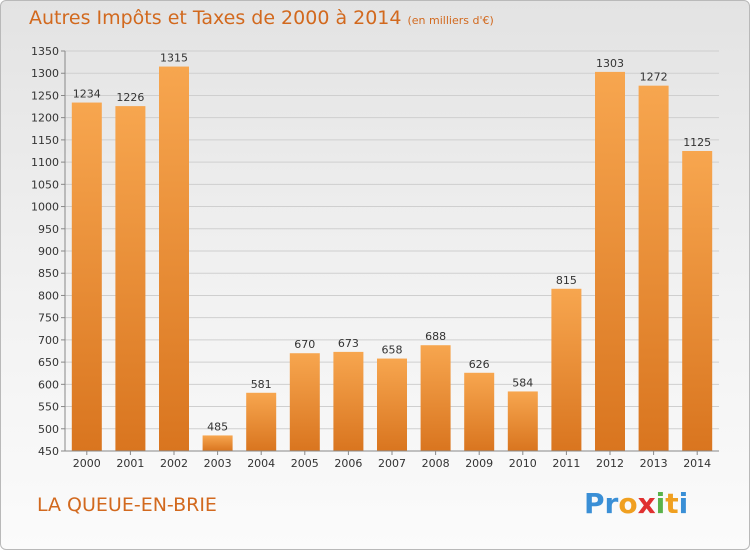 This screenshot has width=750, height=550. I want to click on x-tick-label: 2008, so click(436, 463).